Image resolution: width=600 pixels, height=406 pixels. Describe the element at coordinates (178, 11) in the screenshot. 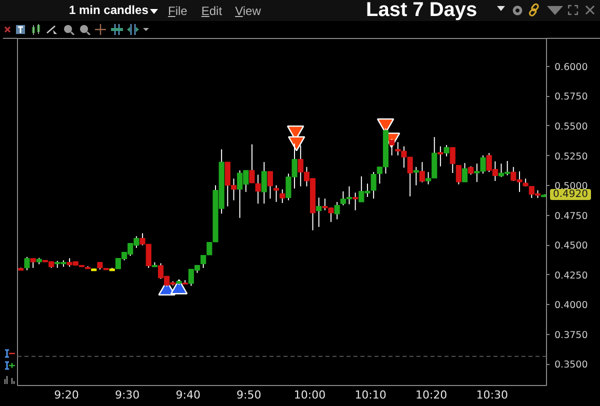

I see `text: File` at that location.